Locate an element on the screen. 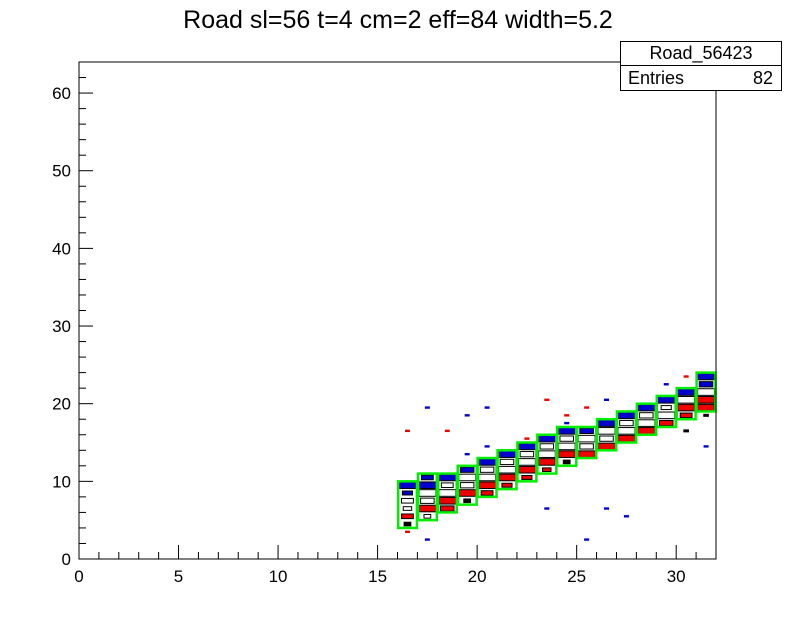 The image size is (796, 622). road-column is located at coordinates (427, 497).